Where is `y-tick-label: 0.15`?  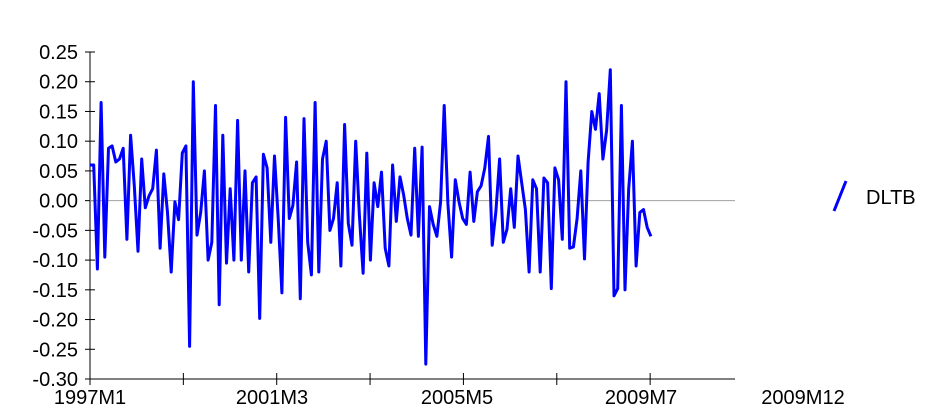
y-tick-label: 0.15 is located at coordinates (58, 112).